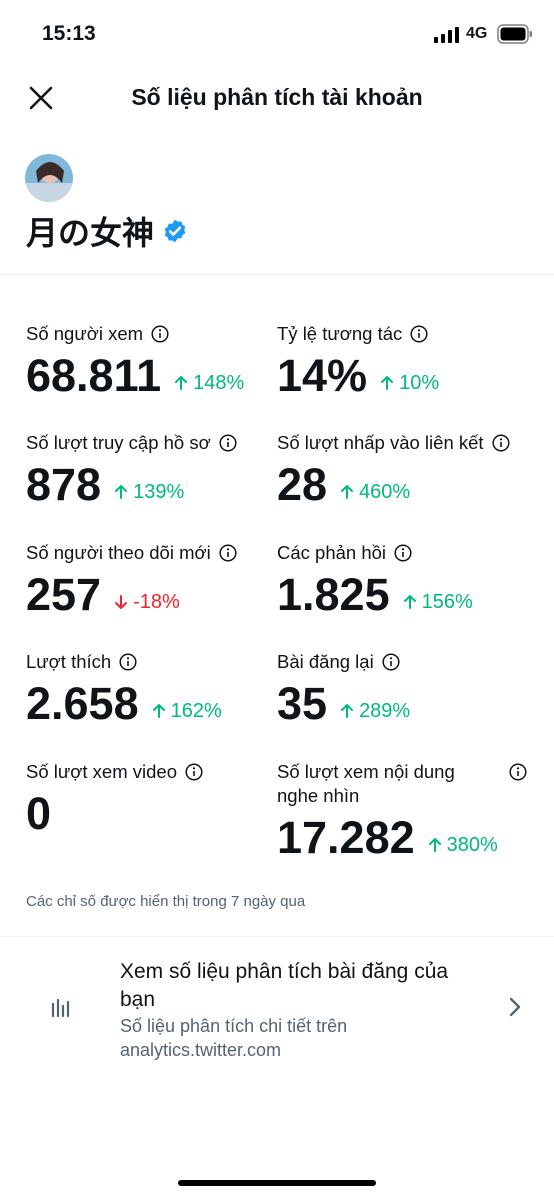  I want to click on metric: Số người theo dõi mới 257 -18%, so click(151, 580).